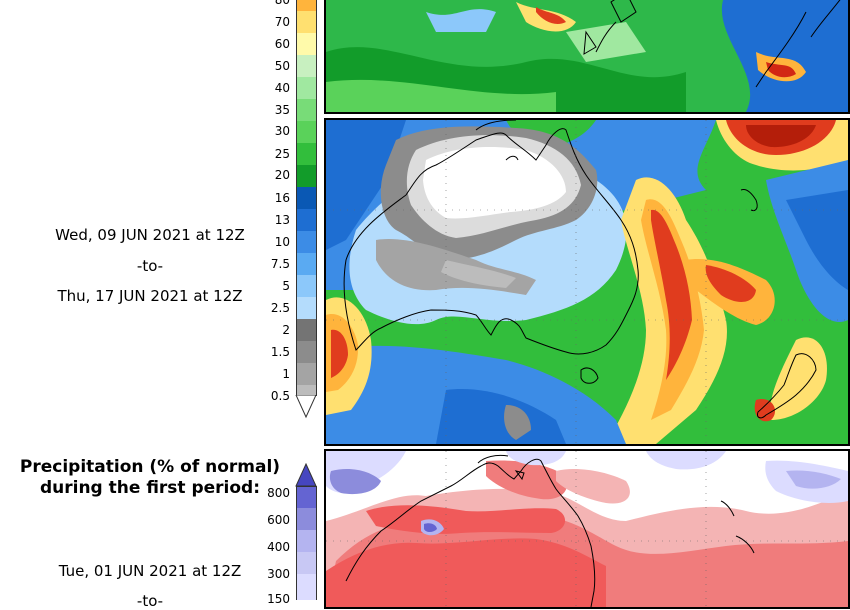  I want to click on anomaly-title-line2: during the first period:, so click(150, 488).